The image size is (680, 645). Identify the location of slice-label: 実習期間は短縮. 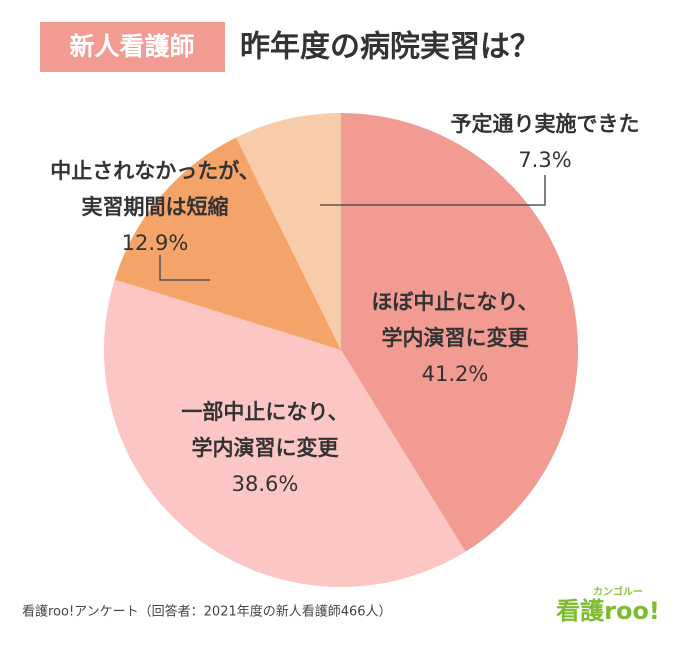
(155, 207).